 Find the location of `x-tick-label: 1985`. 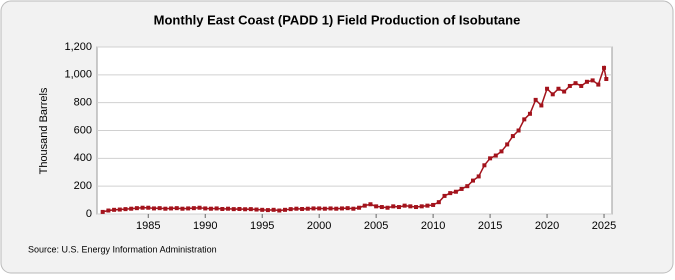

x-tick-label: 1985 is located at coordinates (148, 226).